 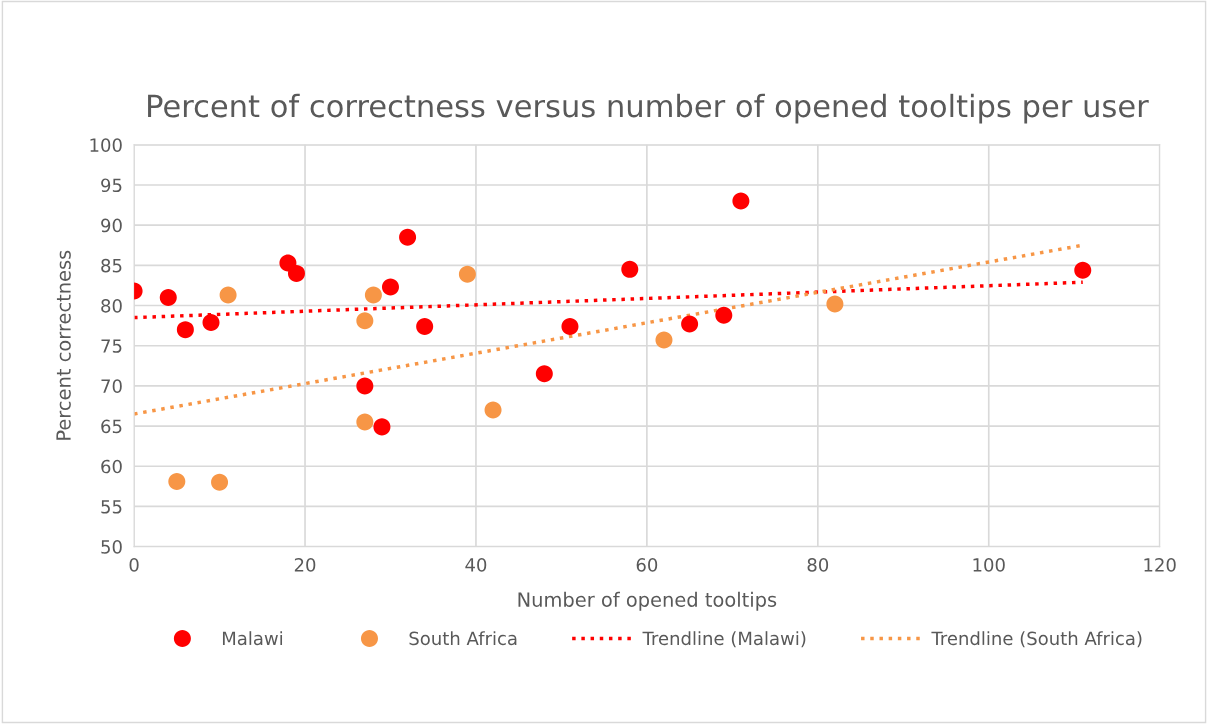 I want to click on x-tick-label: 40, so click(x=476, y=565).